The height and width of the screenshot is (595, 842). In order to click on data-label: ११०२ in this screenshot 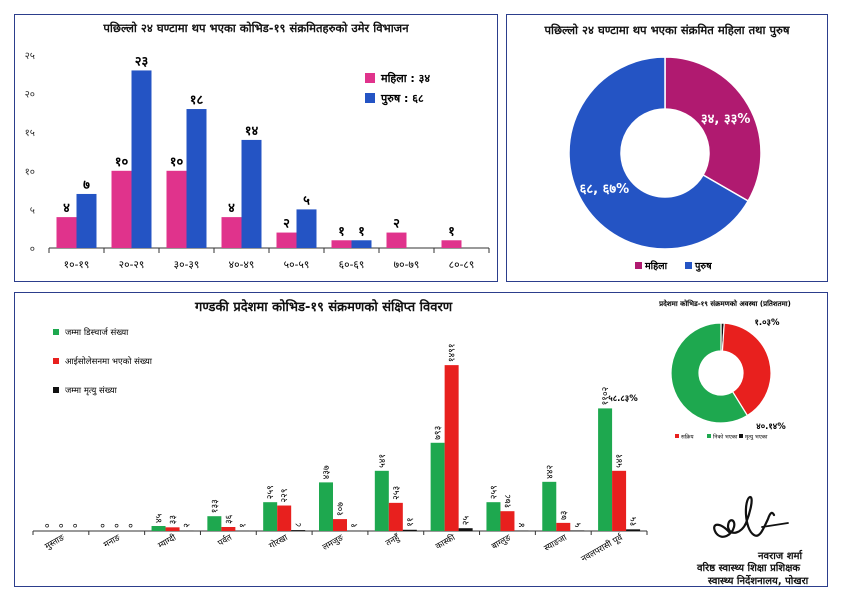, I will do `click(606, 395)`.